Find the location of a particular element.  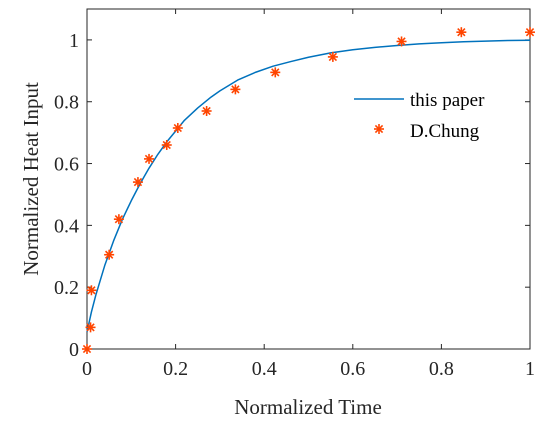

x-tick-label: 0.4 is located at coordinates (264, 369).